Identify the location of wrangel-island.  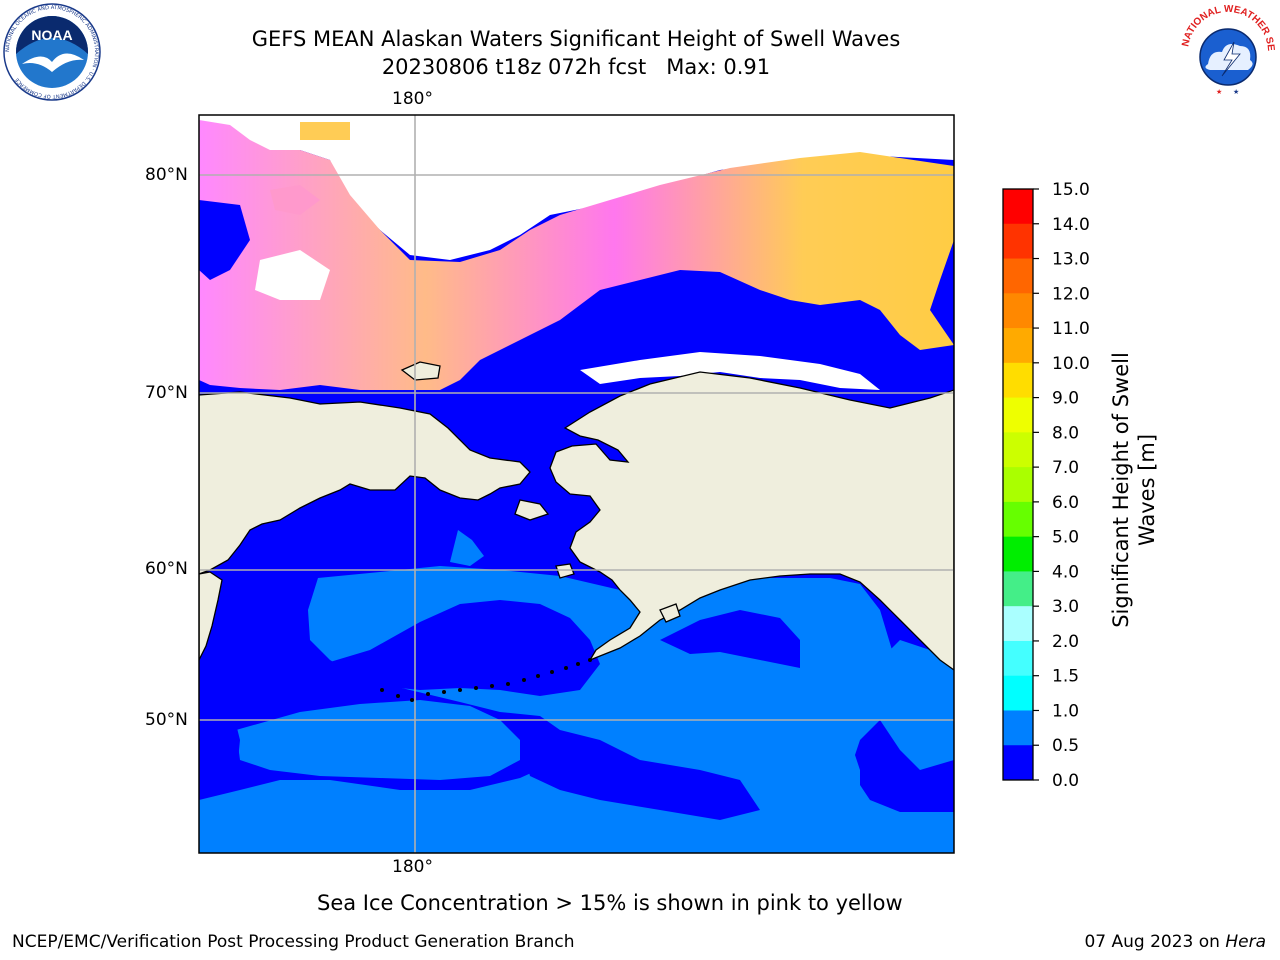
(420, 371).